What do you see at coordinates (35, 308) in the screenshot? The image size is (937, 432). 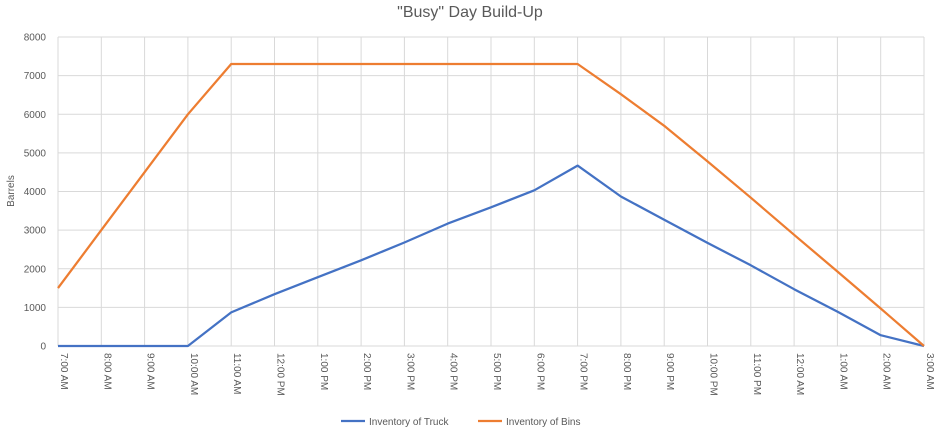 I see `y-tick-label: 1000` at bounding box center [35, 308].